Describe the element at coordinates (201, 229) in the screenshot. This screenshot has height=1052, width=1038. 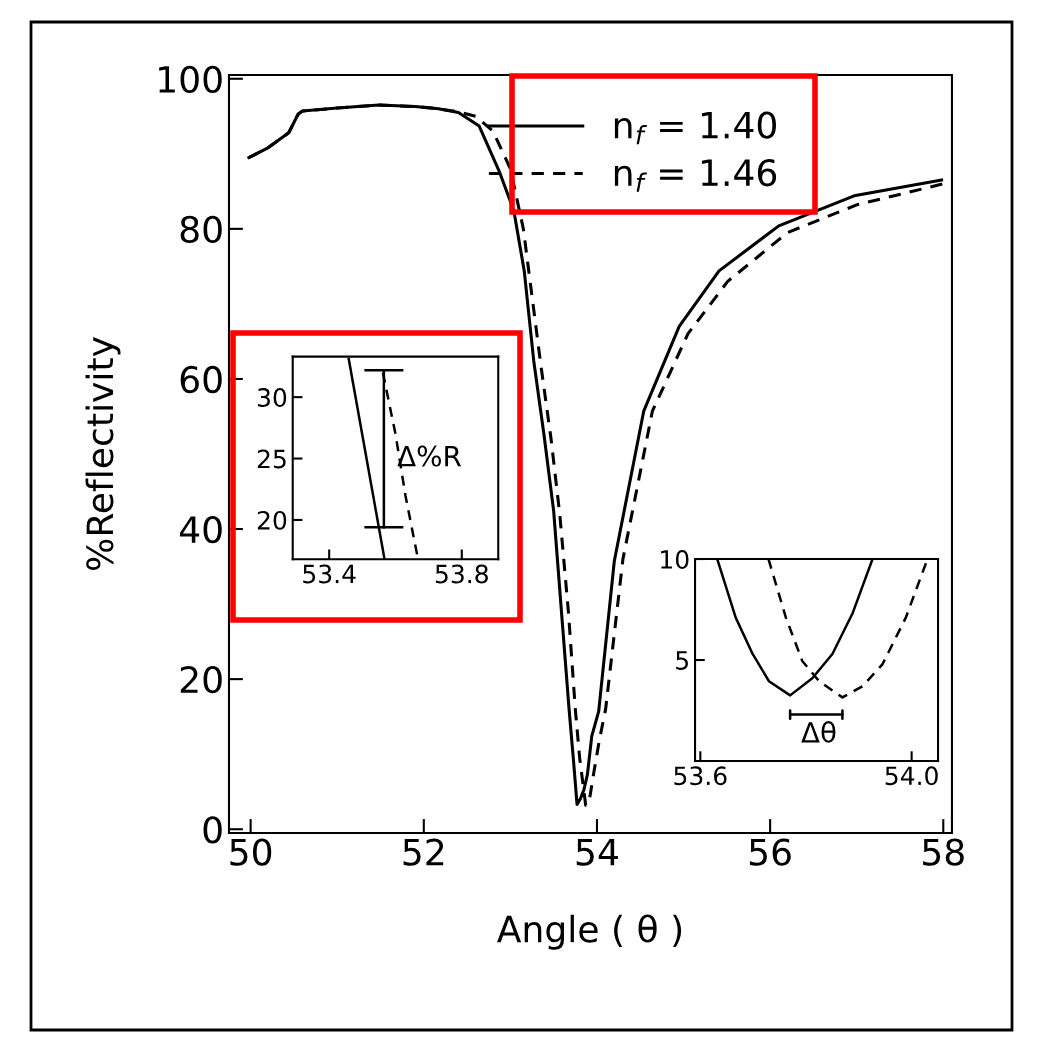
I see `y-tick-label: 80` at that location.